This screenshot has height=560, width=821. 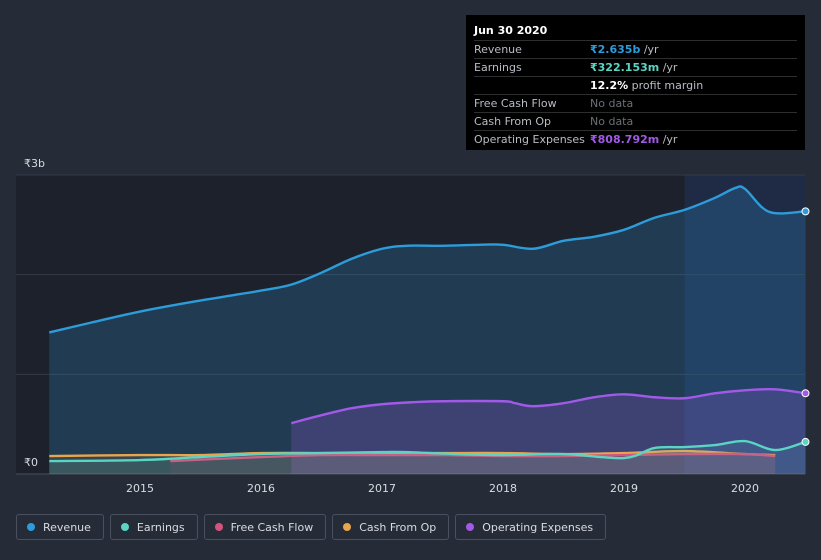 I want to click on series-area-earnings, so click(x=427, y=457).